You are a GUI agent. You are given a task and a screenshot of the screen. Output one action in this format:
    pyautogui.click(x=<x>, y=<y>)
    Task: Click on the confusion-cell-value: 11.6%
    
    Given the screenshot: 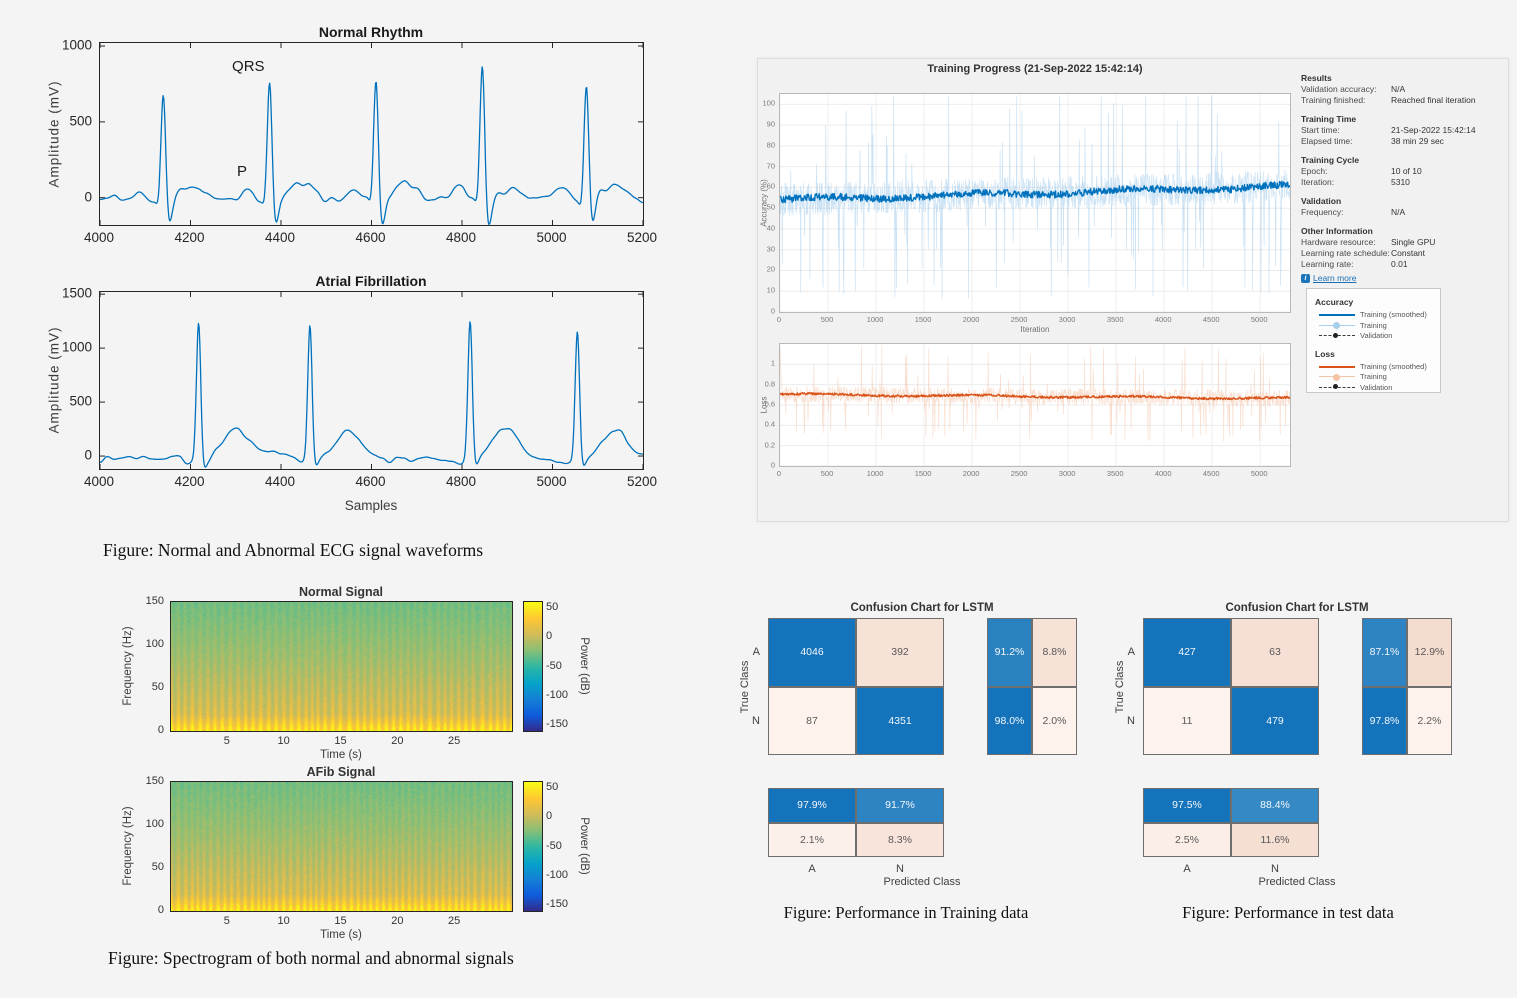 What is the action you would take?
    pyautogui.click(x=1275, y=839)
    